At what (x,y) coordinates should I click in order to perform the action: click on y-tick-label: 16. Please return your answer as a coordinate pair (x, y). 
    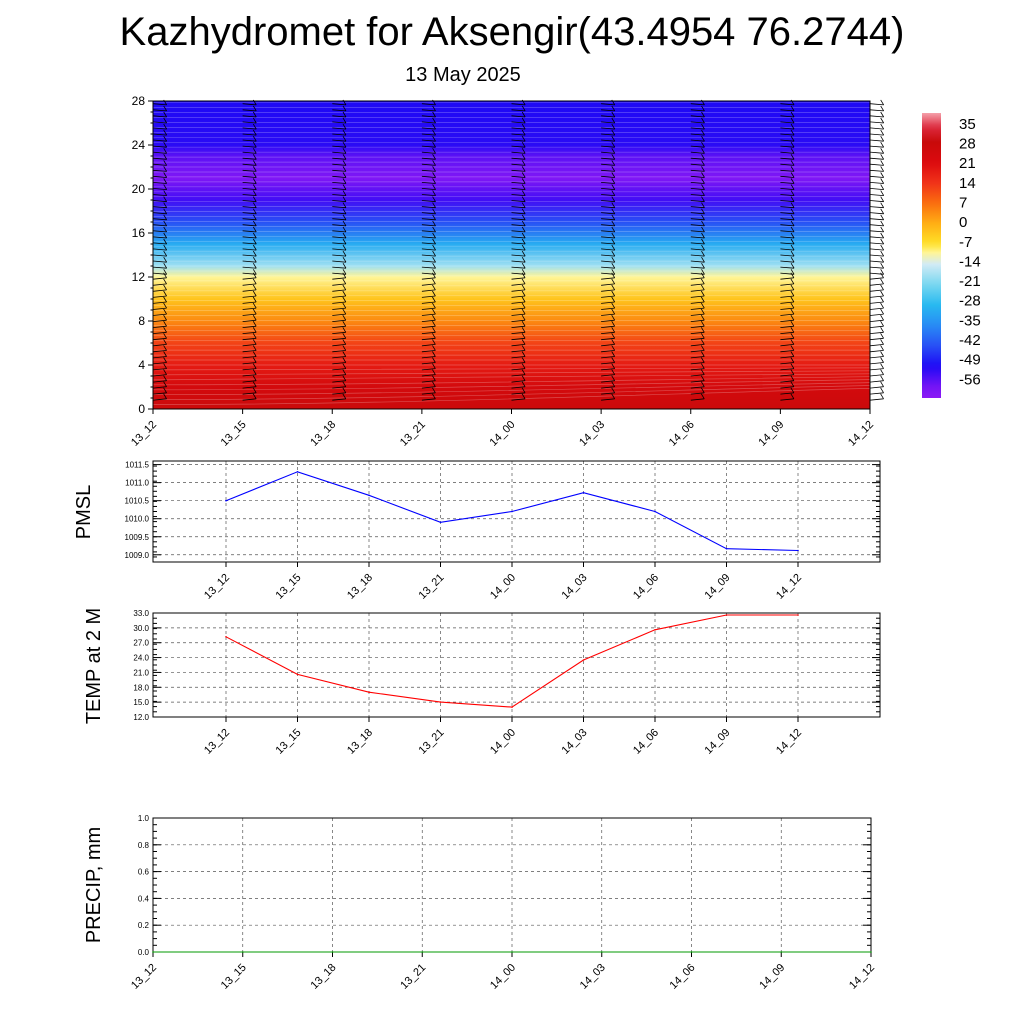
    Looking at the image, I should click on (139, 233).